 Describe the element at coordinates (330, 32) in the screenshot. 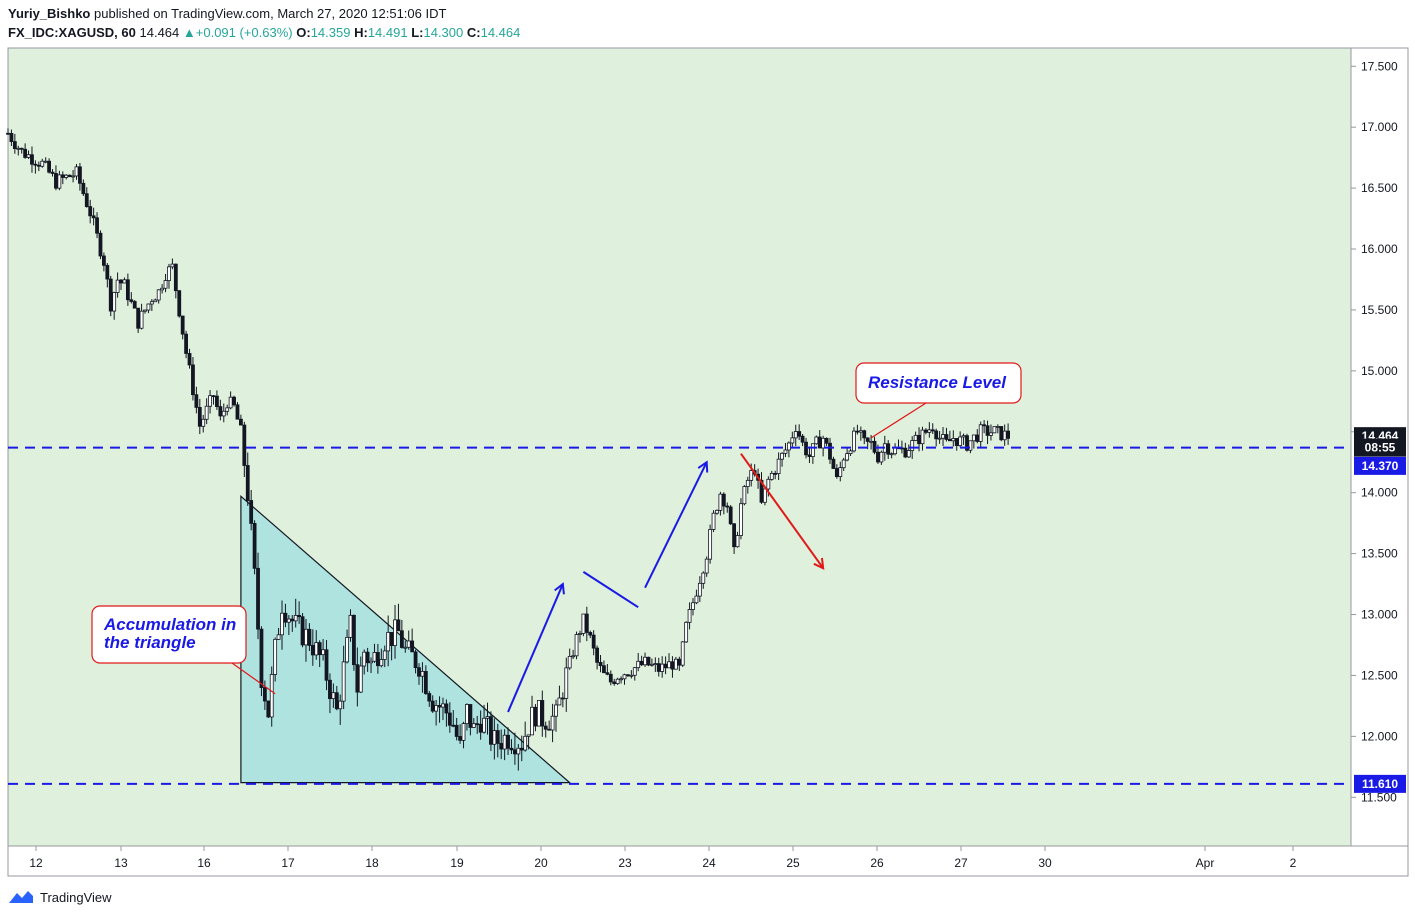

I see `open-value: 14.359` at that location.